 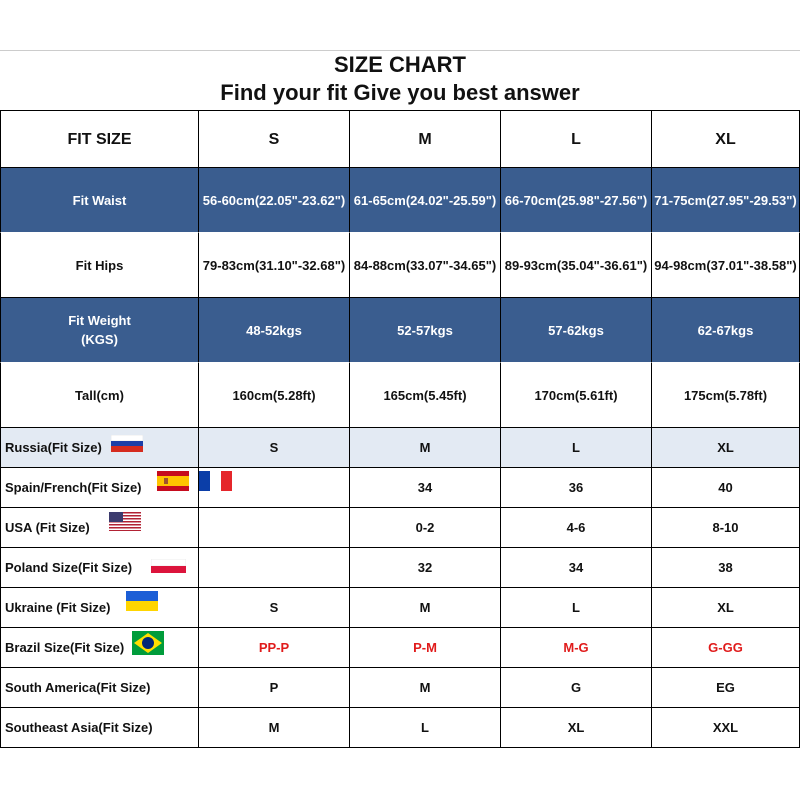 What do you see at coordinates (274, 688) in the screenshot?
I see `size-cell: P` at bounding box center [274, 688].